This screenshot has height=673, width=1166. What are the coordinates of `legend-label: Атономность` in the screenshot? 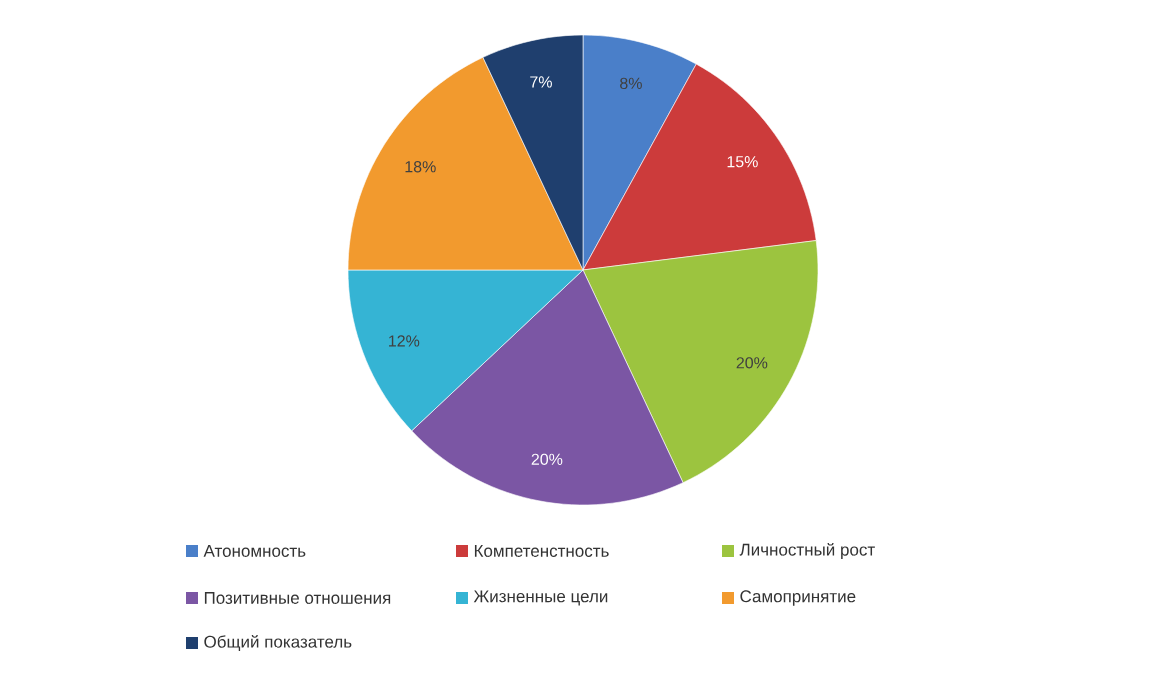 It's located at (254, 551).